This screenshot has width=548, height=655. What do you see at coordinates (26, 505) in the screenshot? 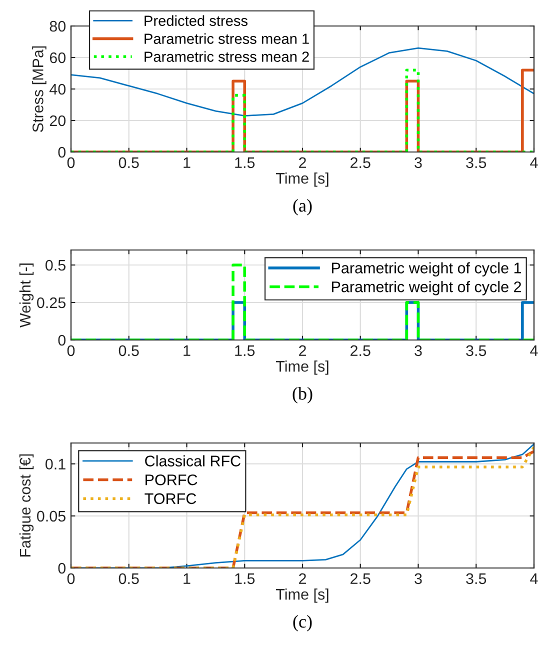
I see `y-axis-title: Fatigue cost [€]` at bounding box center [26, 505].